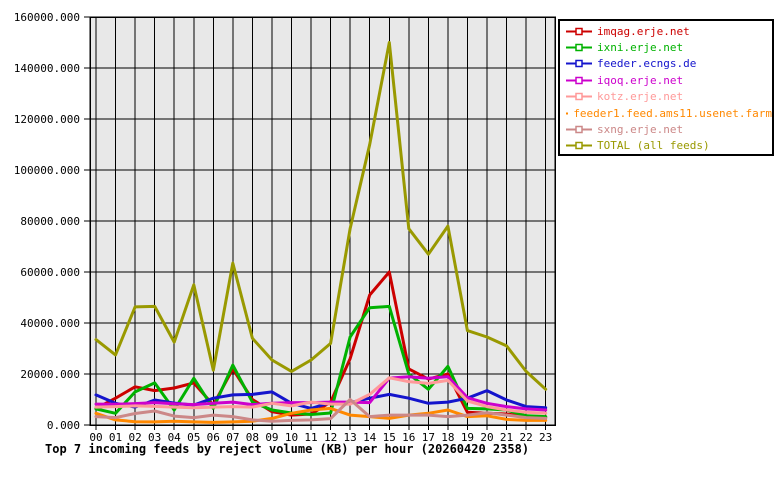  I want to click on series-line-kotz-erje-net, so click(321, 395).